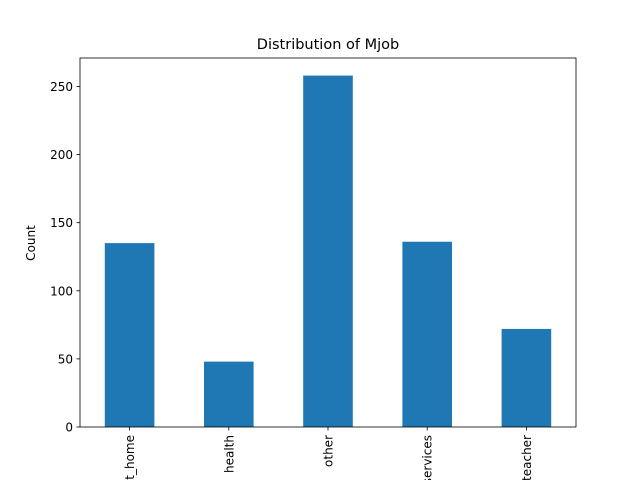 The image size is (640, 480). What do you see at coordinates (427, 334) in the screenshot?
I see `bar-services` at bounding box center [427, 334].